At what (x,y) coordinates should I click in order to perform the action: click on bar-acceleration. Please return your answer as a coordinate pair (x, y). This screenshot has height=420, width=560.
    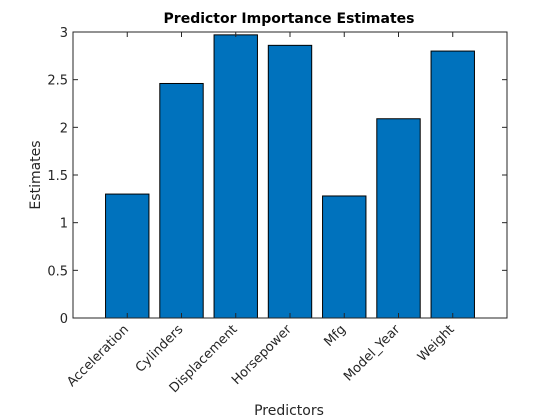
    Looking at the image, I should click on (127, 256).